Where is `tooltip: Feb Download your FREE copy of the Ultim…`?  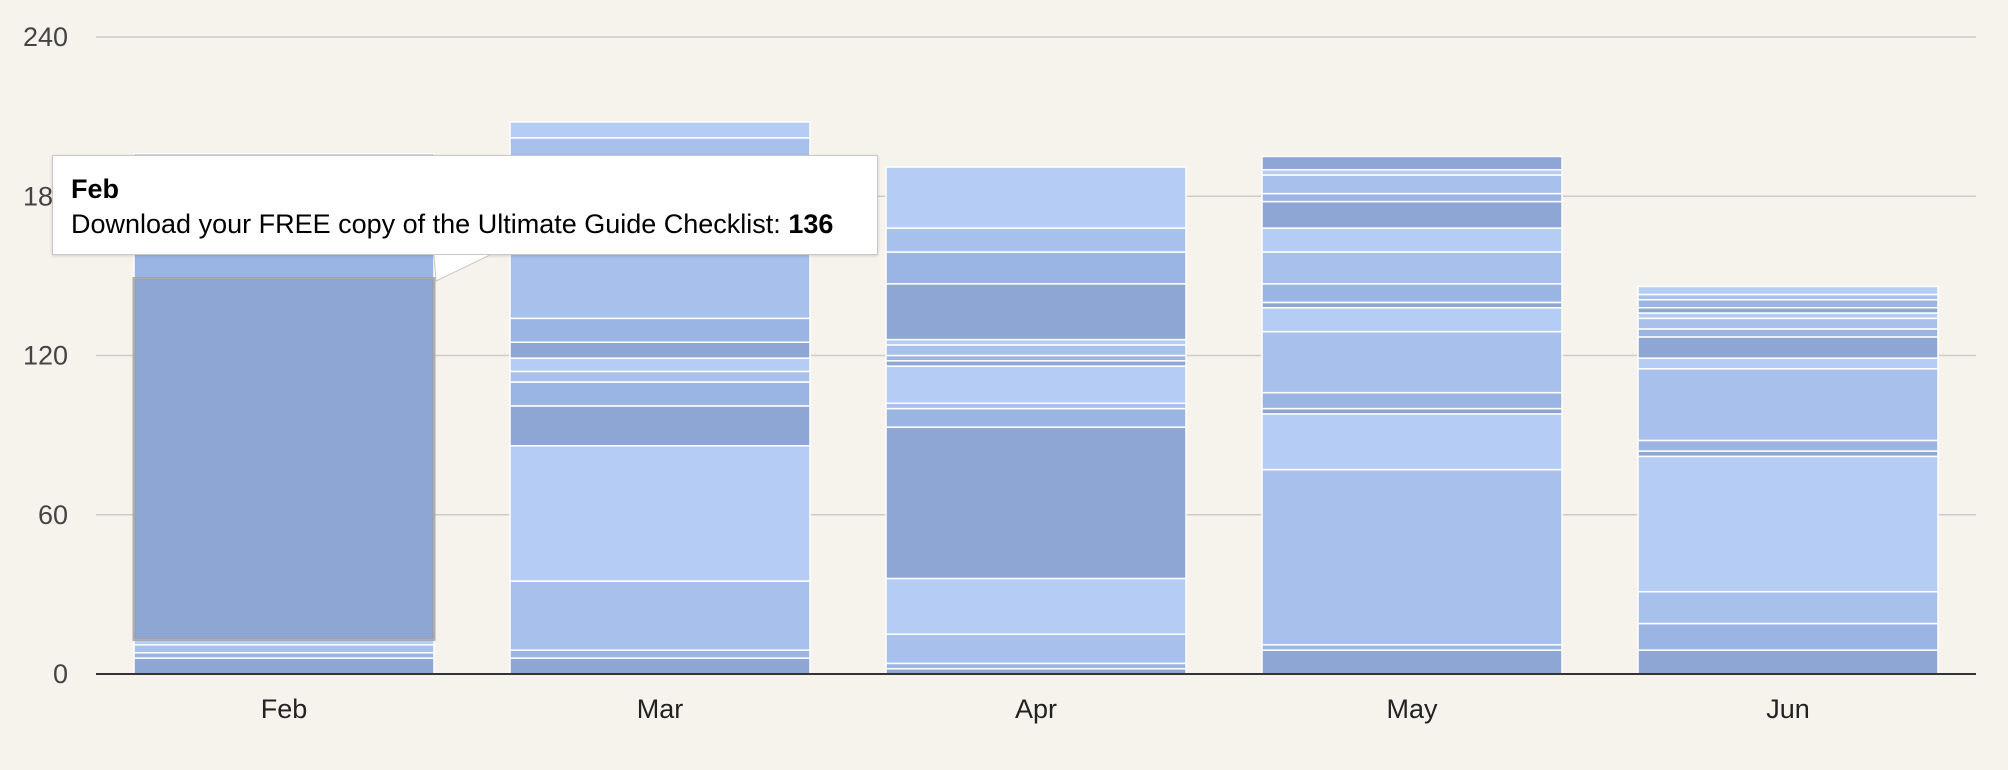 tooltip: Feb Download your FREE copy of the Ultim… is located at coordinates (465, 205).